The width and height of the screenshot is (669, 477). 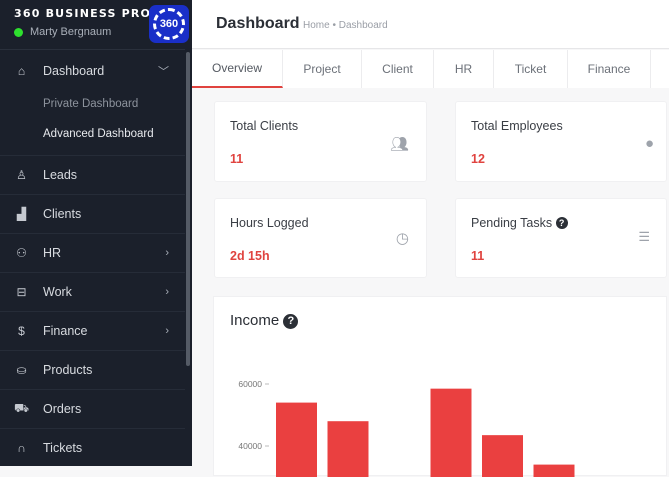 What do you see at coordinates (258, 23) in the screenshot?
I see `page-title: Dashboard` at bounding box center [258, 23].